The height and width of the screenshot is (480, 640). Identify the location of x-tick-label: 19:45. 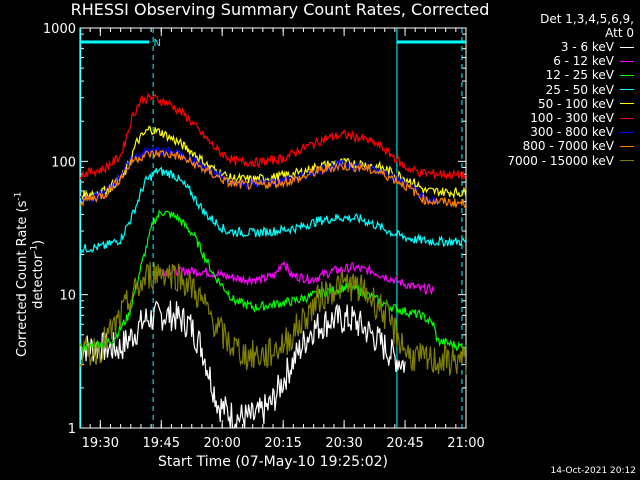
(161, 443).